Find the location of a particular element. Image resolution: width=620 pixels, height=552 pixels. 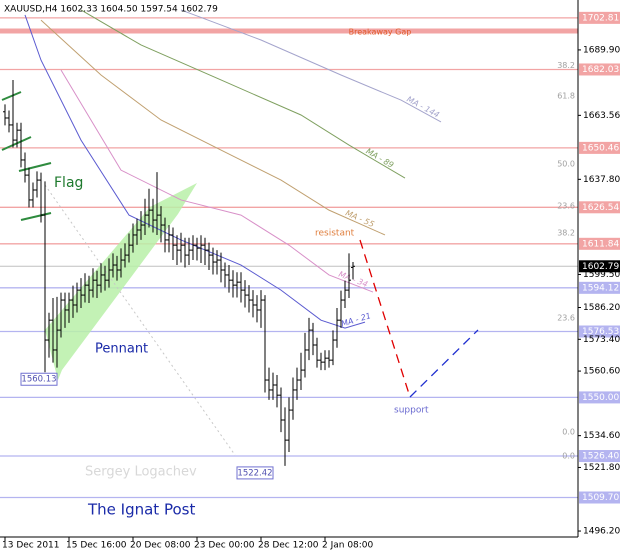

site-name: The Ignat Post is located at coordinates (141, 510).